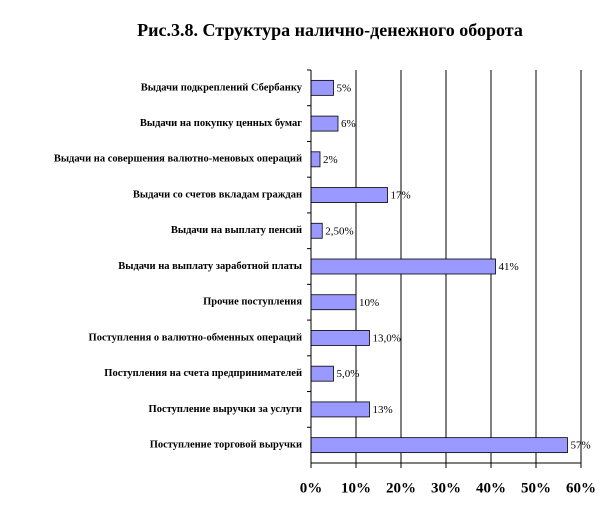 The width and height of the screenshot is (611, 517). I want to click on value-label: 6%, so click(348, 124).